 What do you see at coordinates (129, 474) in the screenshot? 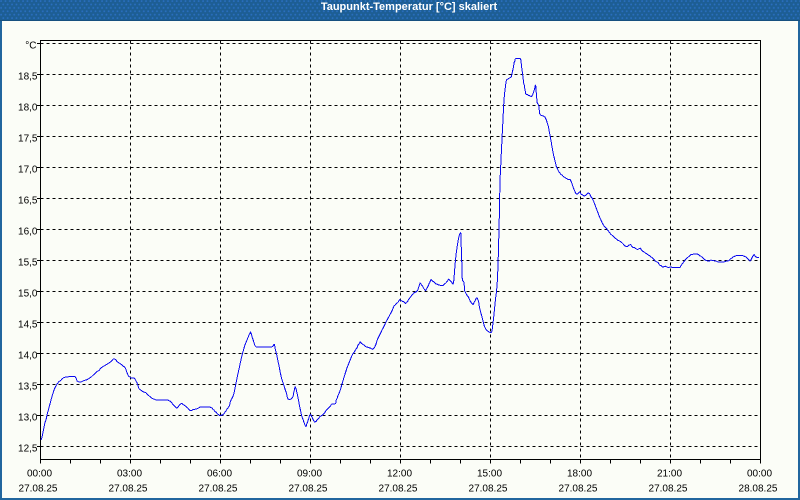
I see `svg-text: 03:00` at bounding box center [129, 474].